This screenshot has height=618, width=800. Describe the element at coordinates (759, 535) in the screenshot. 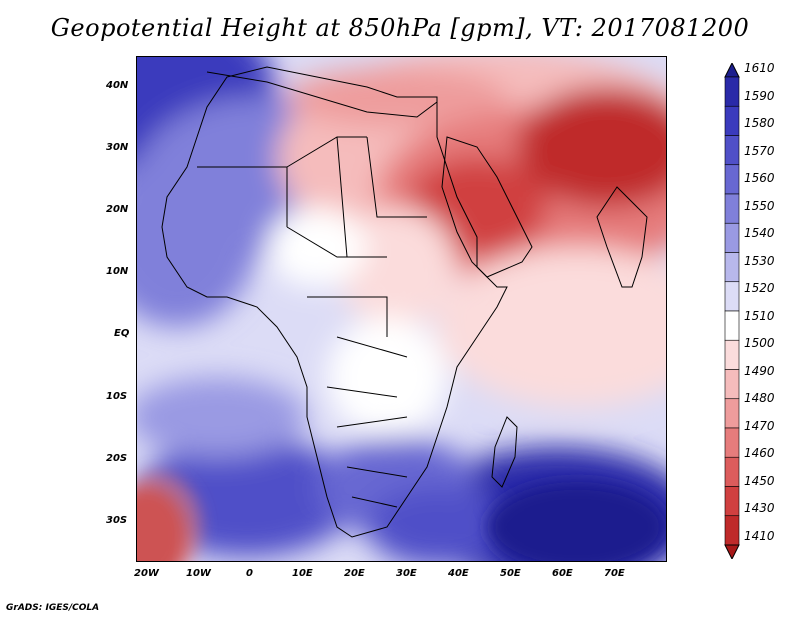

I see `colorbar-label: 1410` at that location.